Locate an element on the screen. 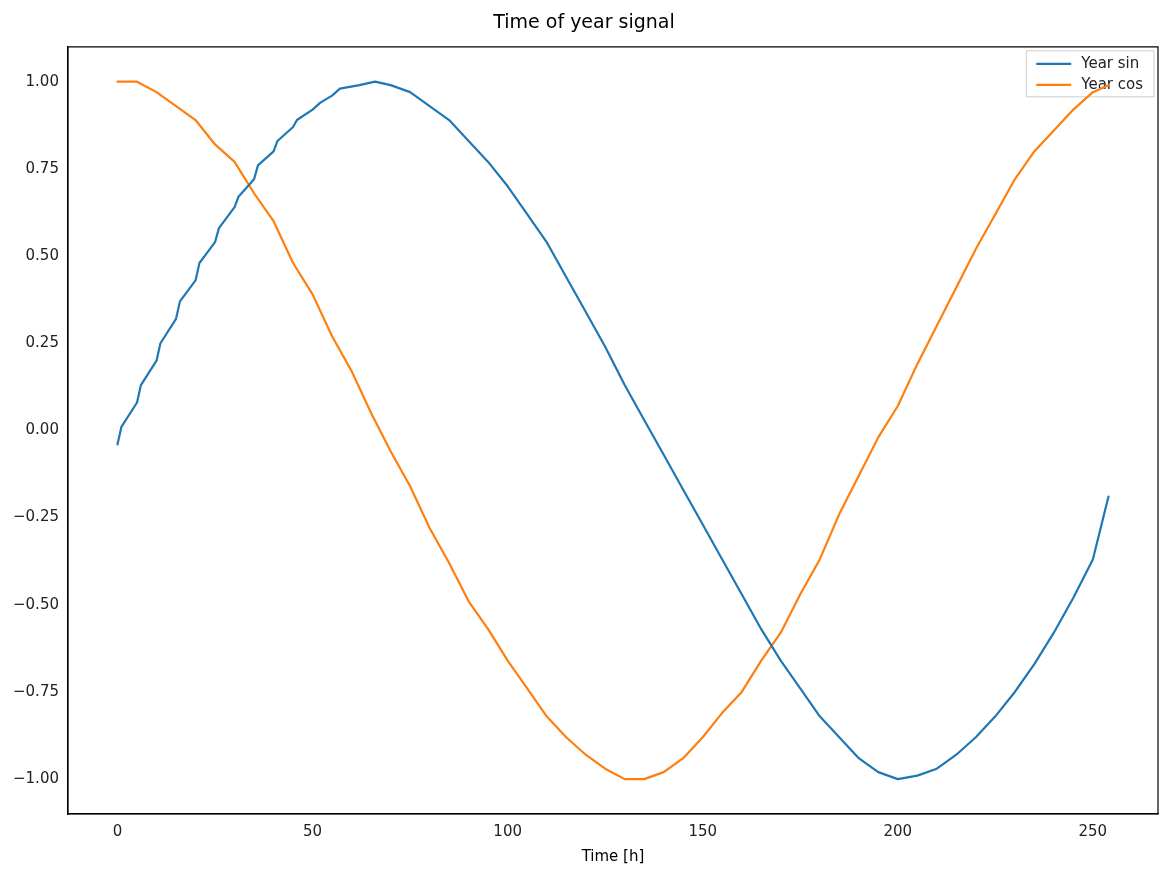 The height and width of the screenshot is (874, 1170). x-tick-label: 0 is located at coordinates (117, 830).